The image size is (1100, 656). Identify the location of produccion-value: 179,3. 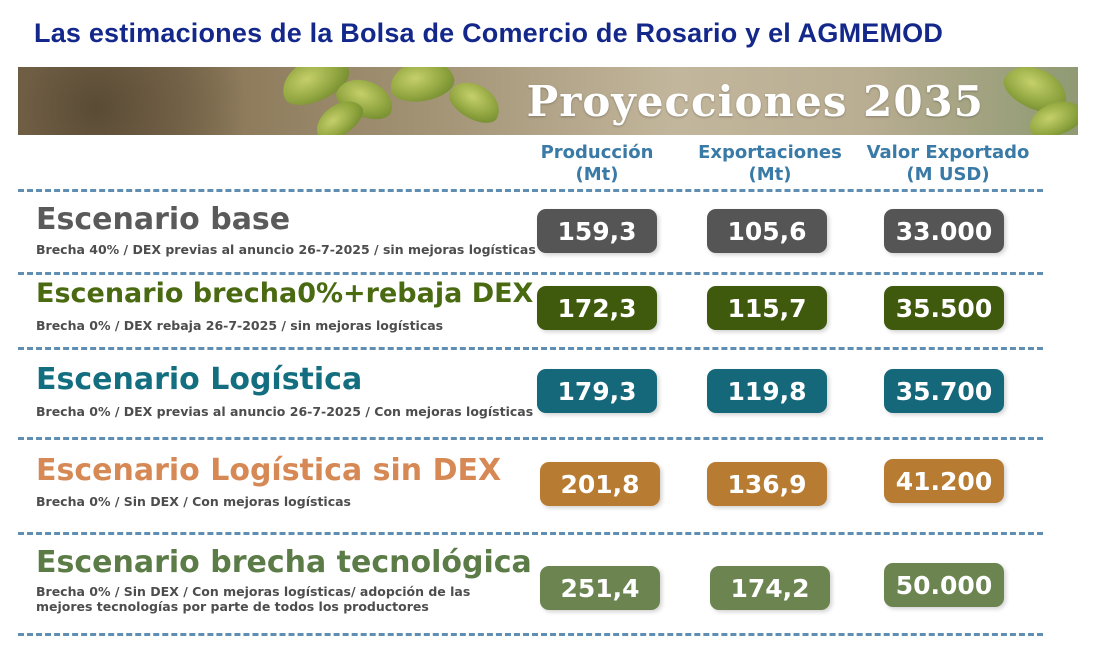
(597, 391).